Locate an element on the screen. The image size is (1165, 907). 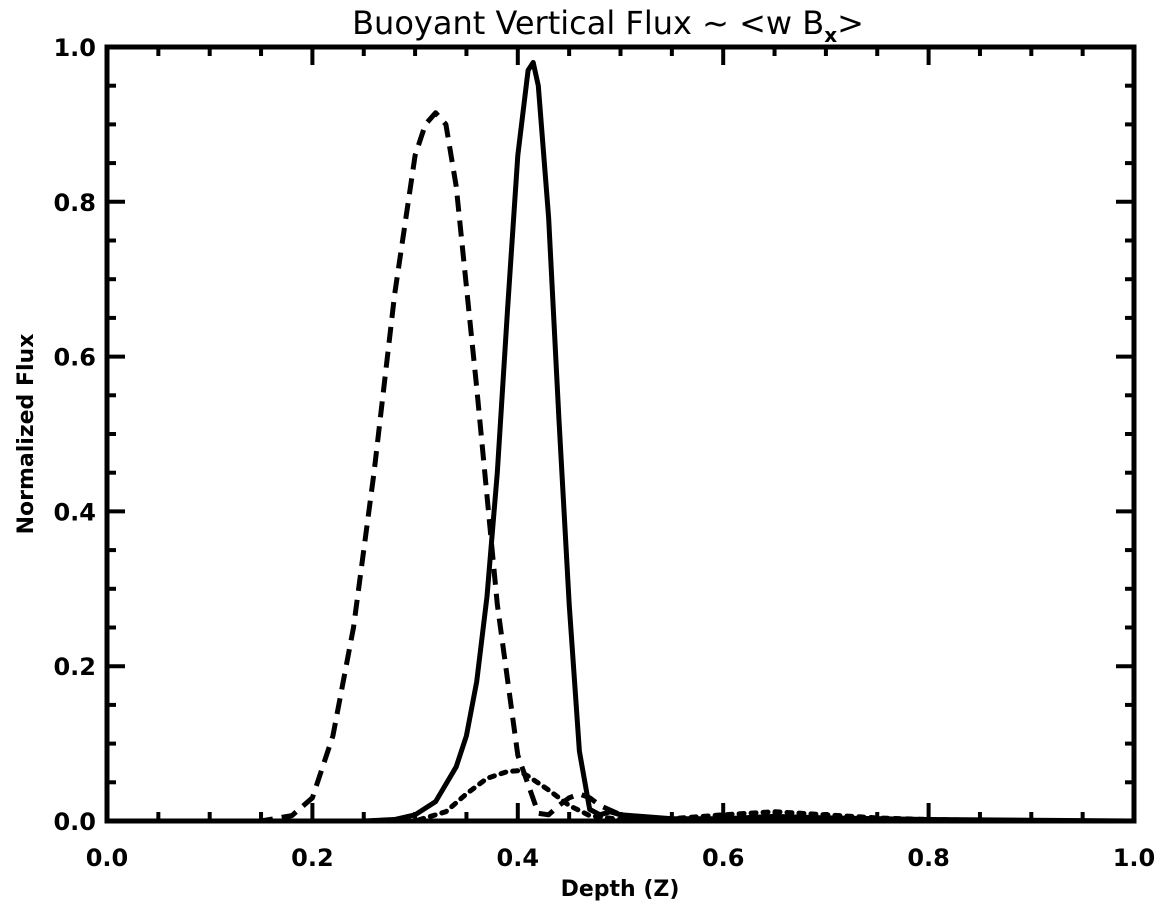
y-tick-label: 0.0 is located at coordinates (74, 822).